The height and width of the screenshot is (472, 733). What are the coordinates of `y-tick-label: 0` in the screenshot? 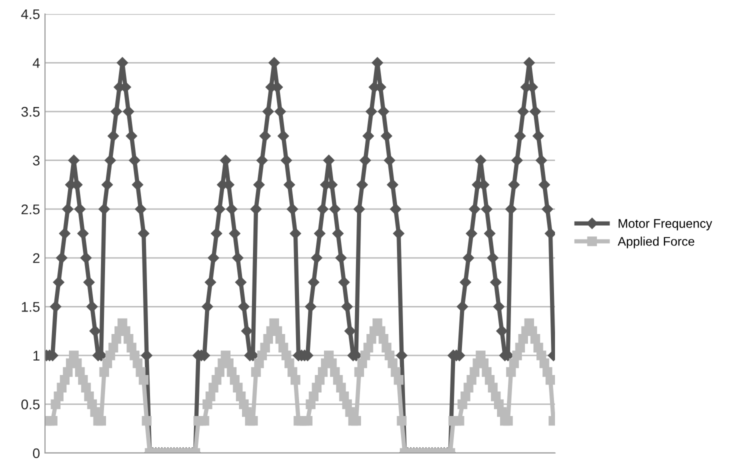 It's located at (36, 453).